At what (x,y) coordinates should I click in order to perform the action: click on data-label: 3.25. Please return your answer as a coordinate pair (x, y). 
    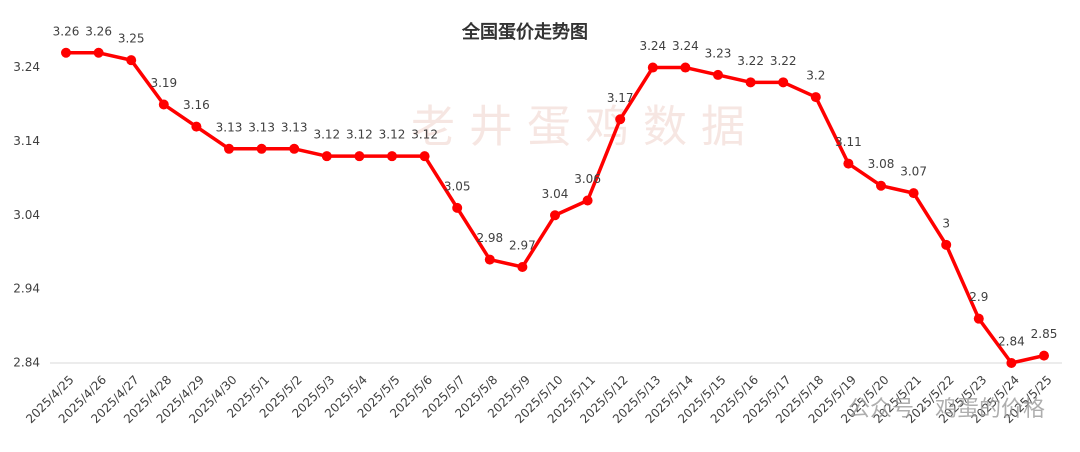
    Looking at the image, I should click on (131, 39).